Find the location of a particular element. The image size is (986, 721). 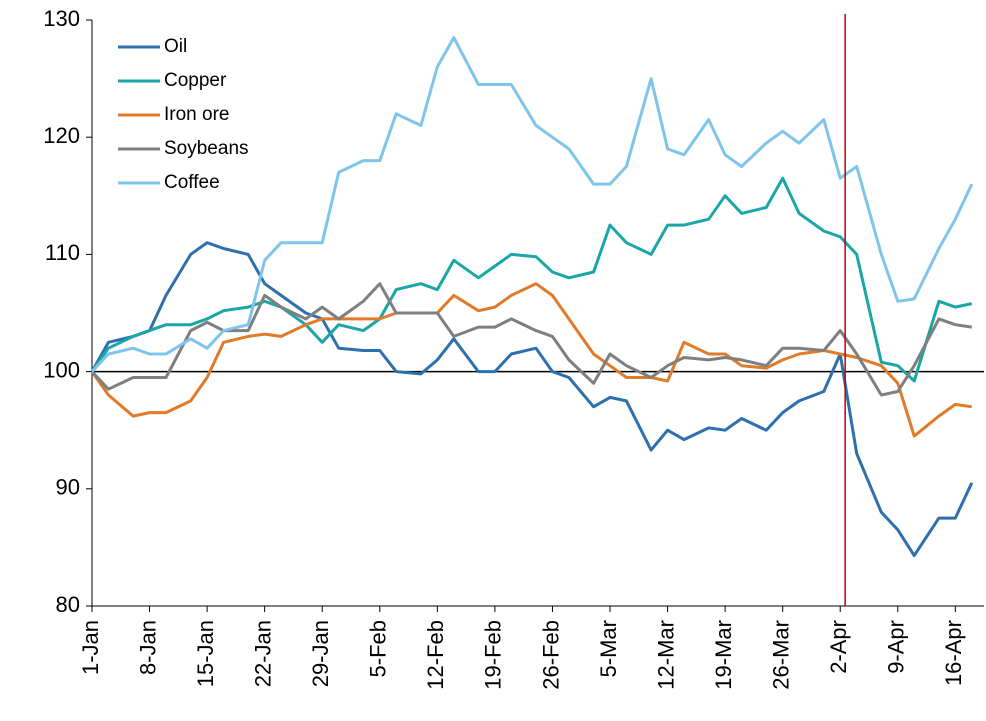

x-tick-label: 16-Apr is located at coordinates (953, 653).